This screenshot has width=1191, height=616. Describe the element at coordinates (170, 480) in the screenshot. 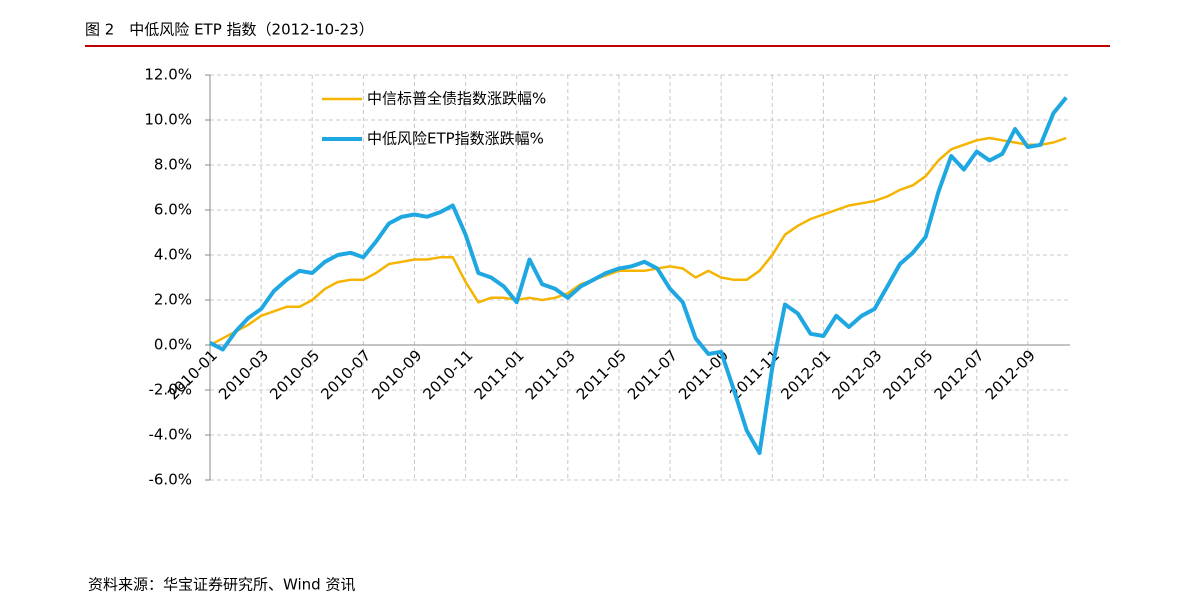

I see `y-tick-label: -6.0%` at that location.